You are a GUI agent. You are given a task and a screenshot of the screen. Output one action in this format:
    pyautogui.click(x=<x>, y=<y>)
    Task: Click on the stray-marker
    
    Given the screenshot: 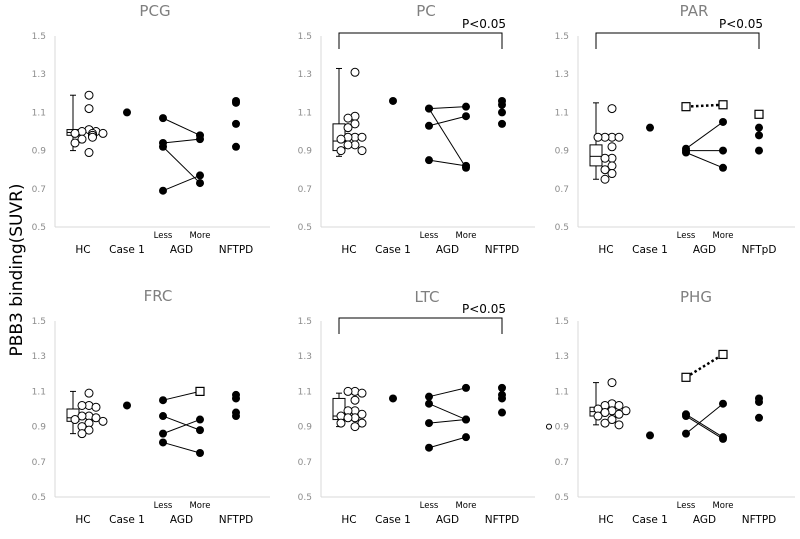 What is the action you would take?
    pyautogui.click(x=549, y=426)
    